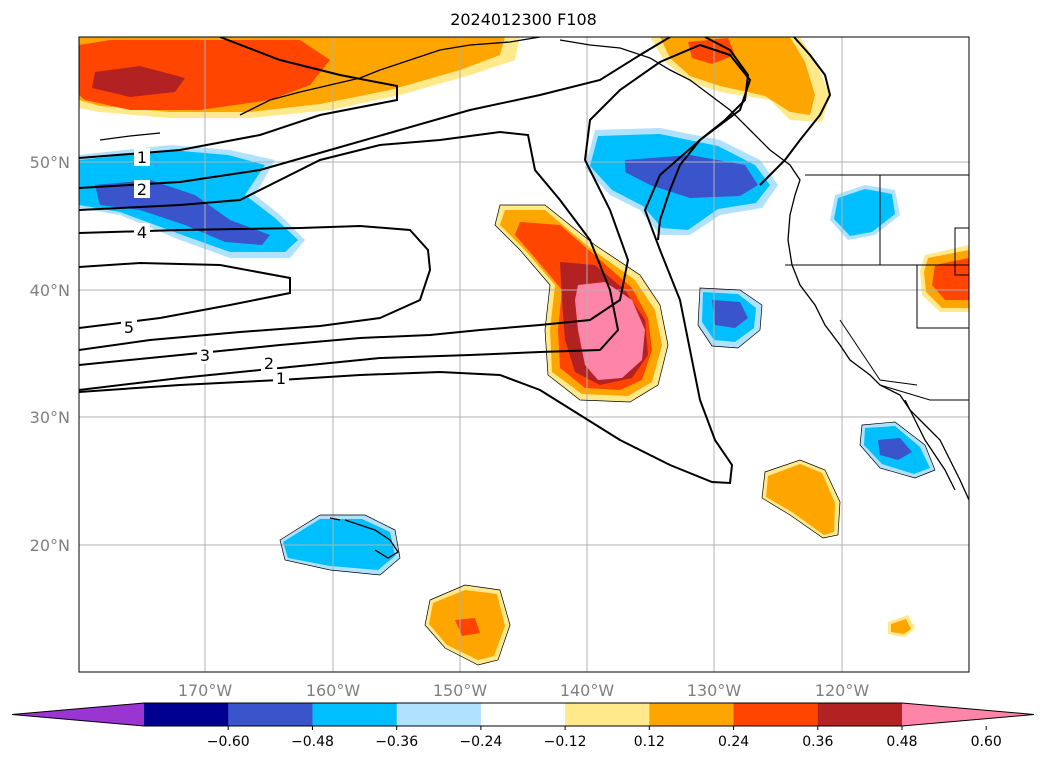  Describe the element at coordinates (901, 742) in the screenshot. I see `colorbar-tick-label: 0.48` at that location.